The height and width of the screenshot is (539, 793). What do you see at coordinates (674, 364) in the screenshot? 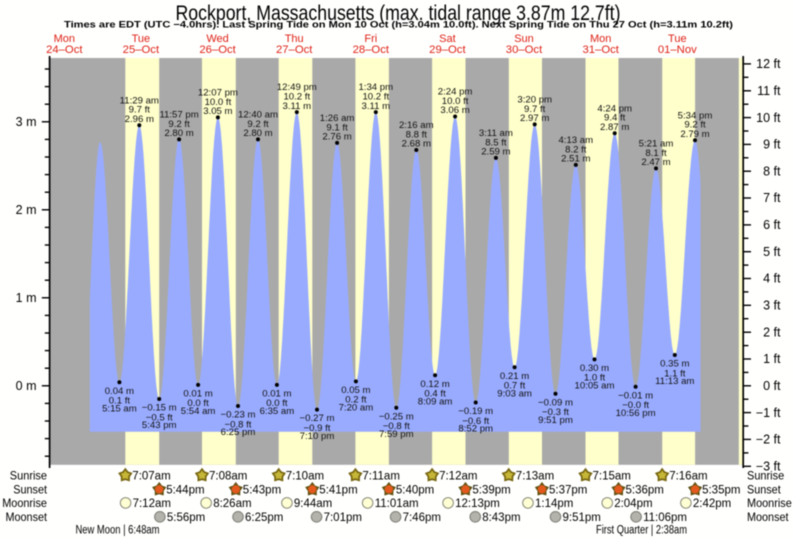
I see `svg-text: 0.35 m` at bounding box center [674, 364].